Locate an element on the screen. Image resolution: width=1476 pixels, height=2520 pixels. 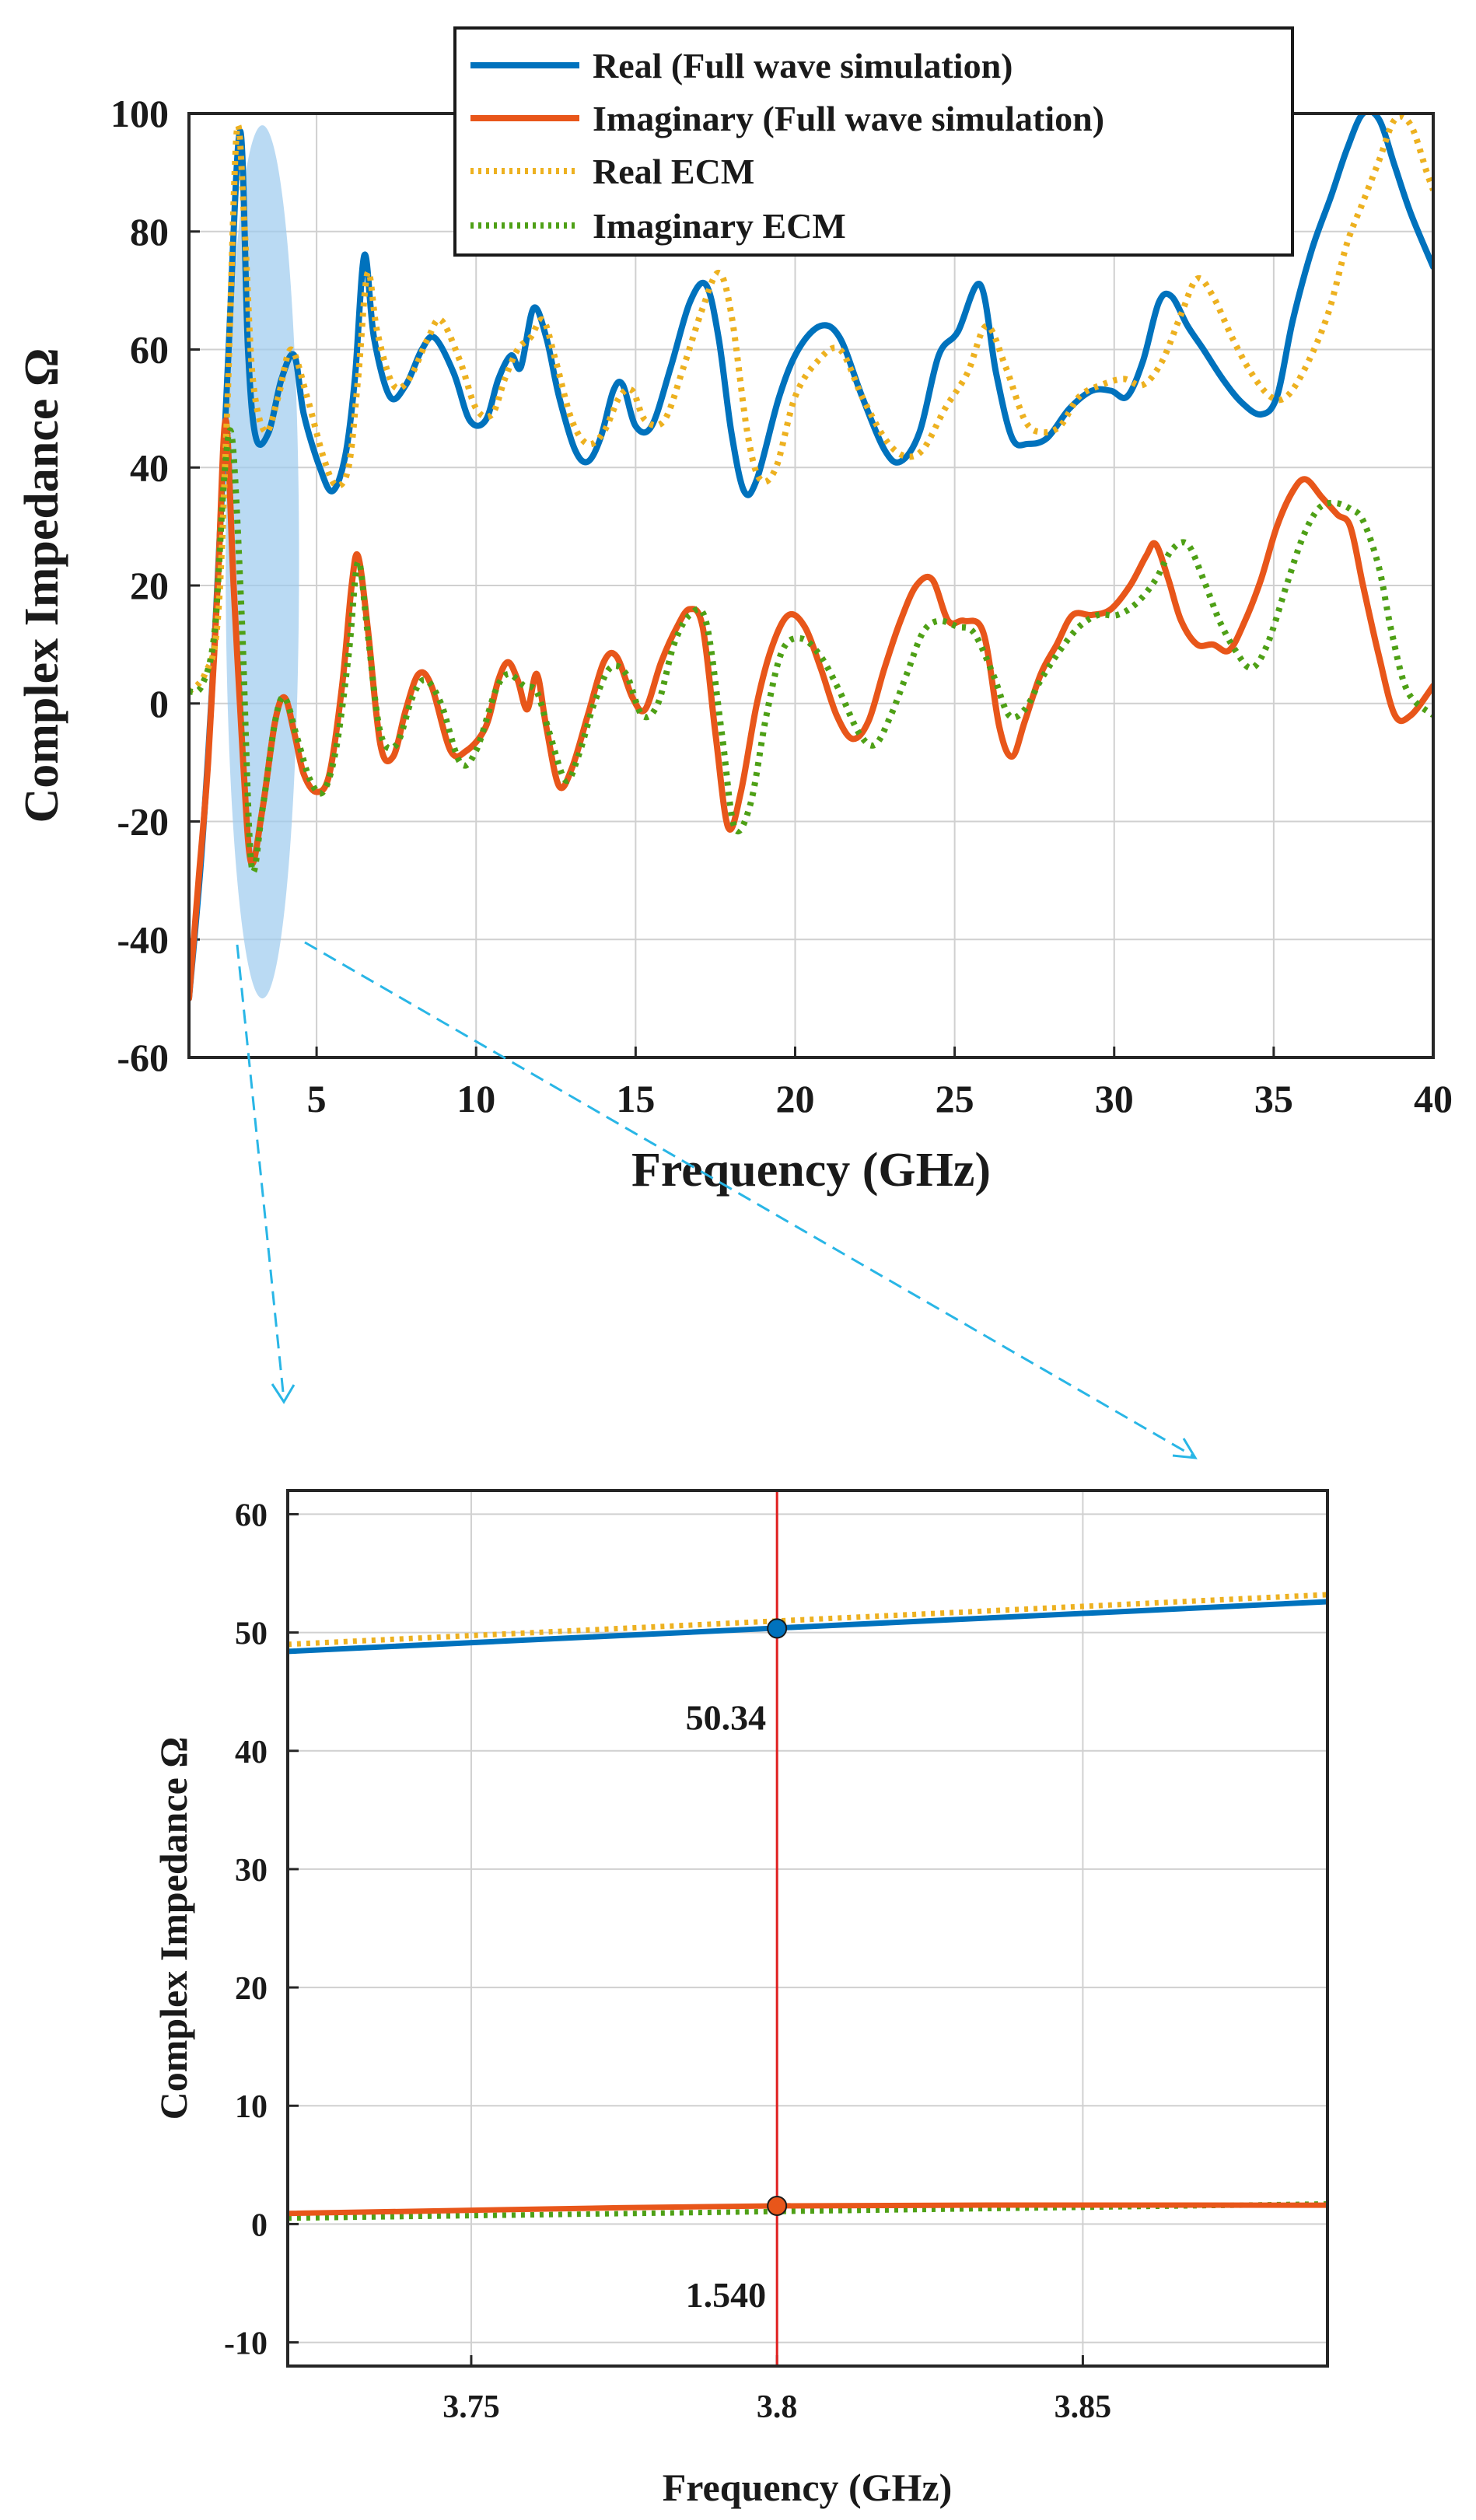
legend-entry: Imaginary (Full wave simulation) is located at coordinates (787, 118).